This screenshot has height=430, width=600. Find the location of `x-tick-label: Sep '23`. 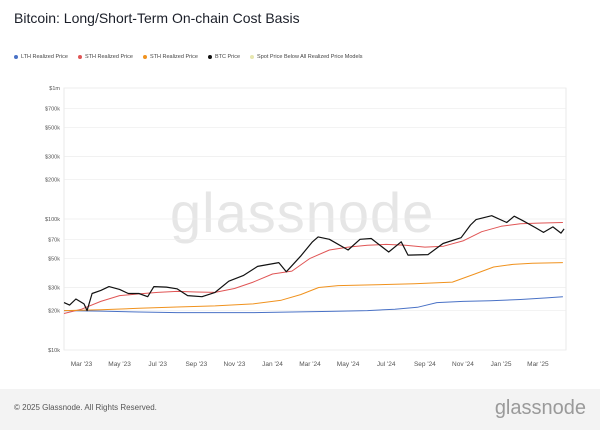

x-tick-label: Sep '23 is located at coordinates (196, 364).